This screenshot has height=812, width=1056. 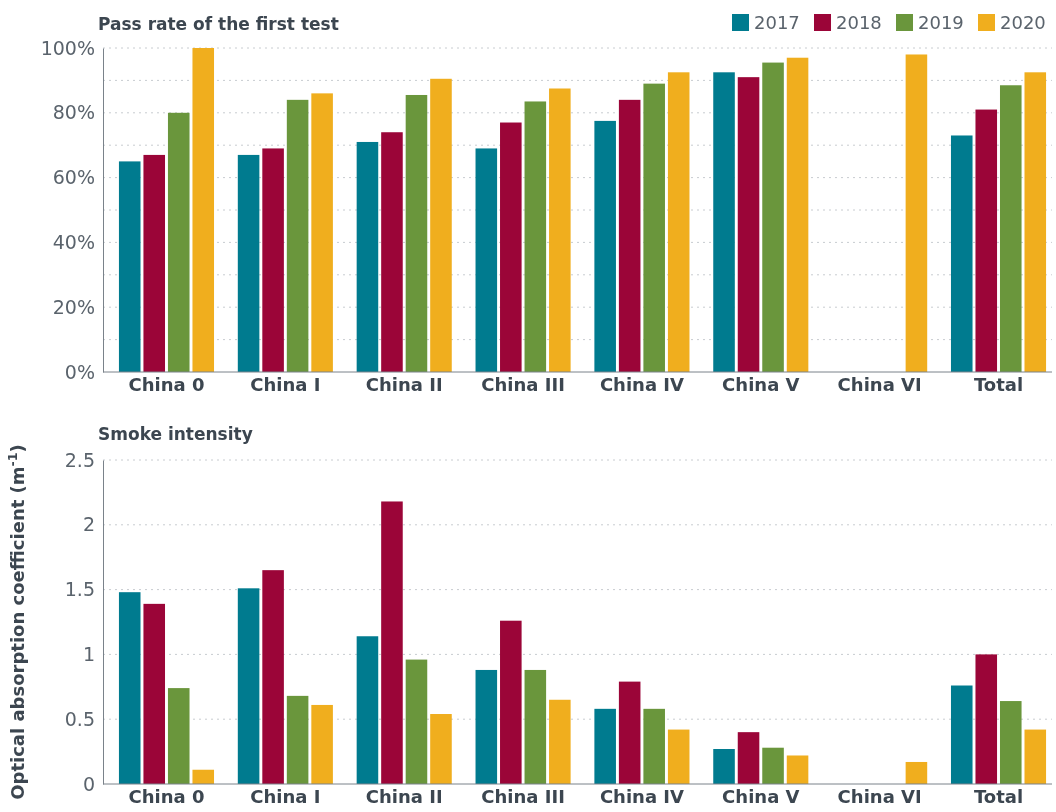 I want to click on y-tick-label: 40%, so click(x=73, y=241).